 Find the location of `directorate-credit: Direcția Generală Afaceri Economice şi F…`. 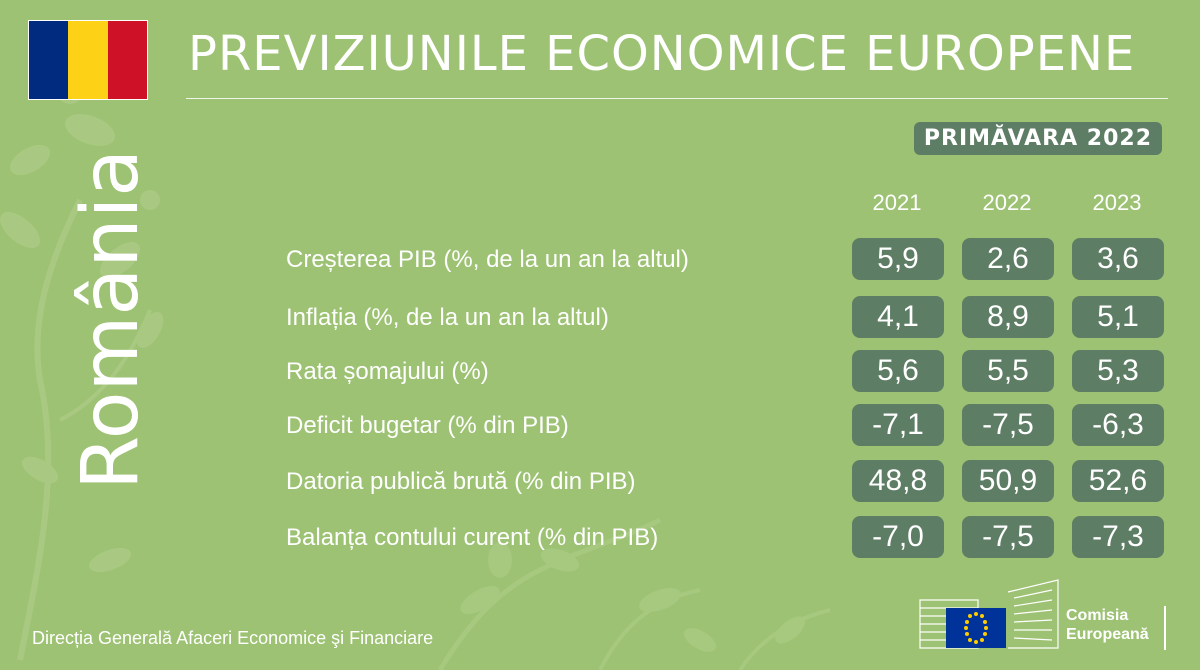

directorate-credit: Direcția Generală Afaceri Economice şi F… is located at coordinates (233, 638).